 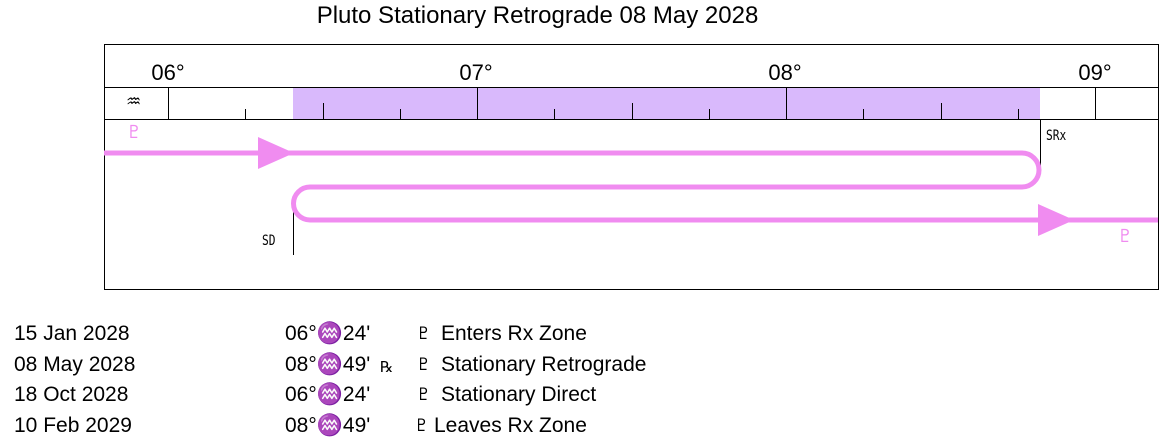 I want to click on aquarius-icon: ♒, so click(x=134, y=102).